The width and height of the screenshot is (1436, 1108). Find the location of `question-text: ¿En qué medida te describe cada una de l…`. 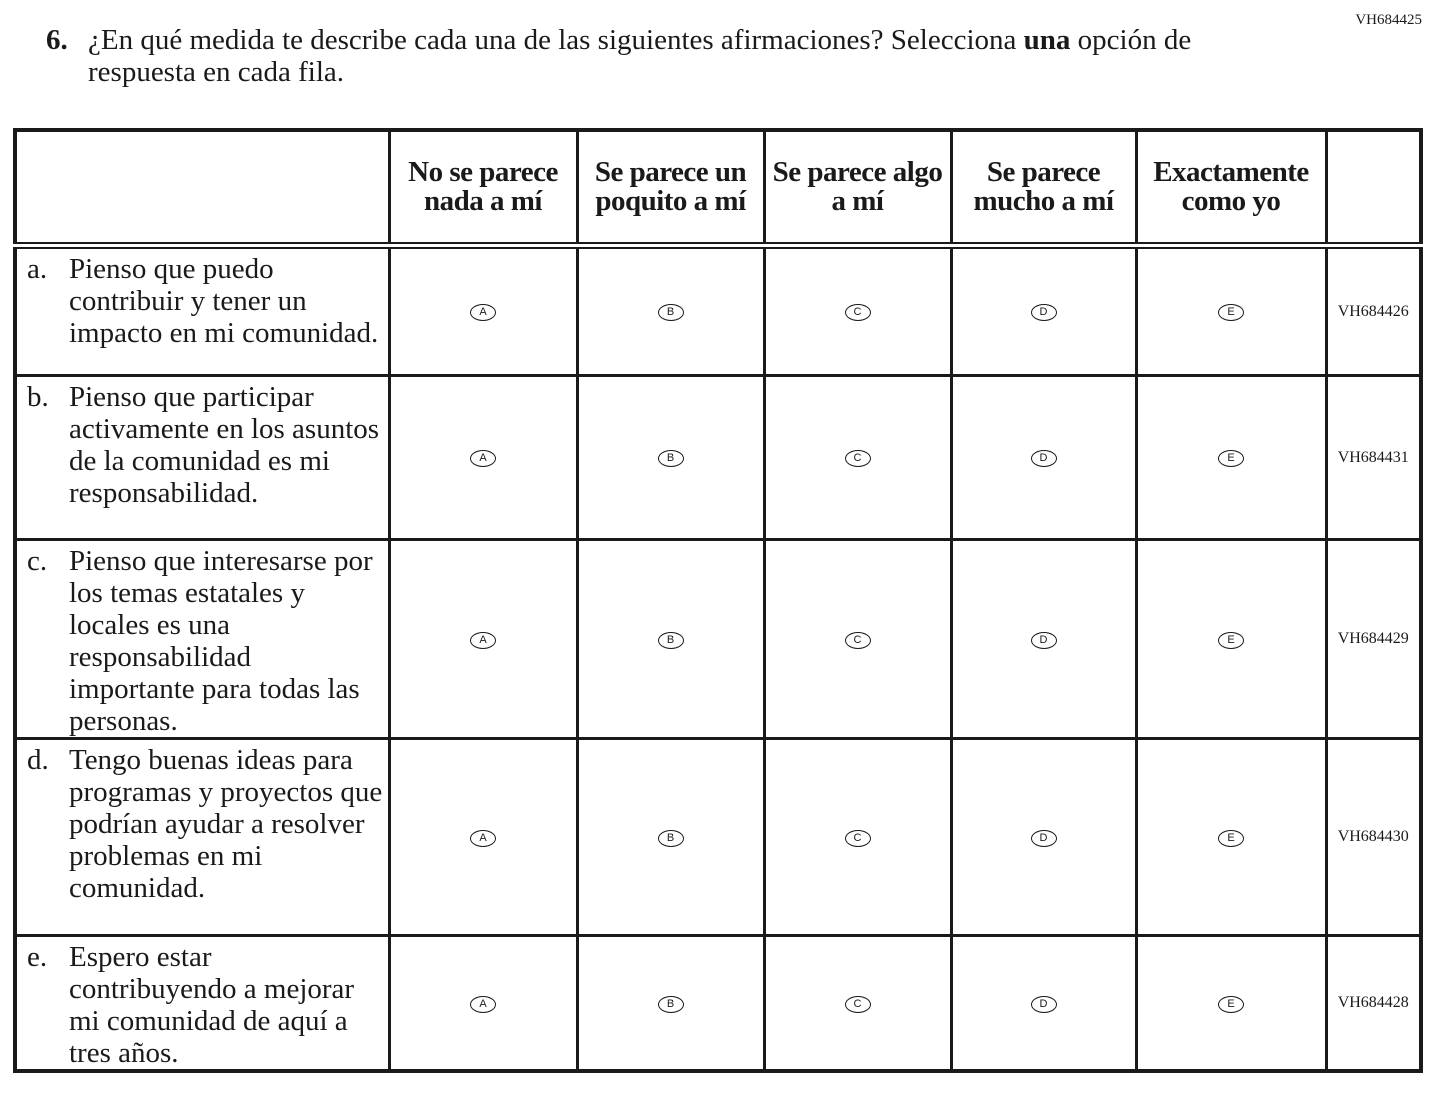

question-text: ¿En qué medida te describe cada una de l… is located at coordinates (678, 56).